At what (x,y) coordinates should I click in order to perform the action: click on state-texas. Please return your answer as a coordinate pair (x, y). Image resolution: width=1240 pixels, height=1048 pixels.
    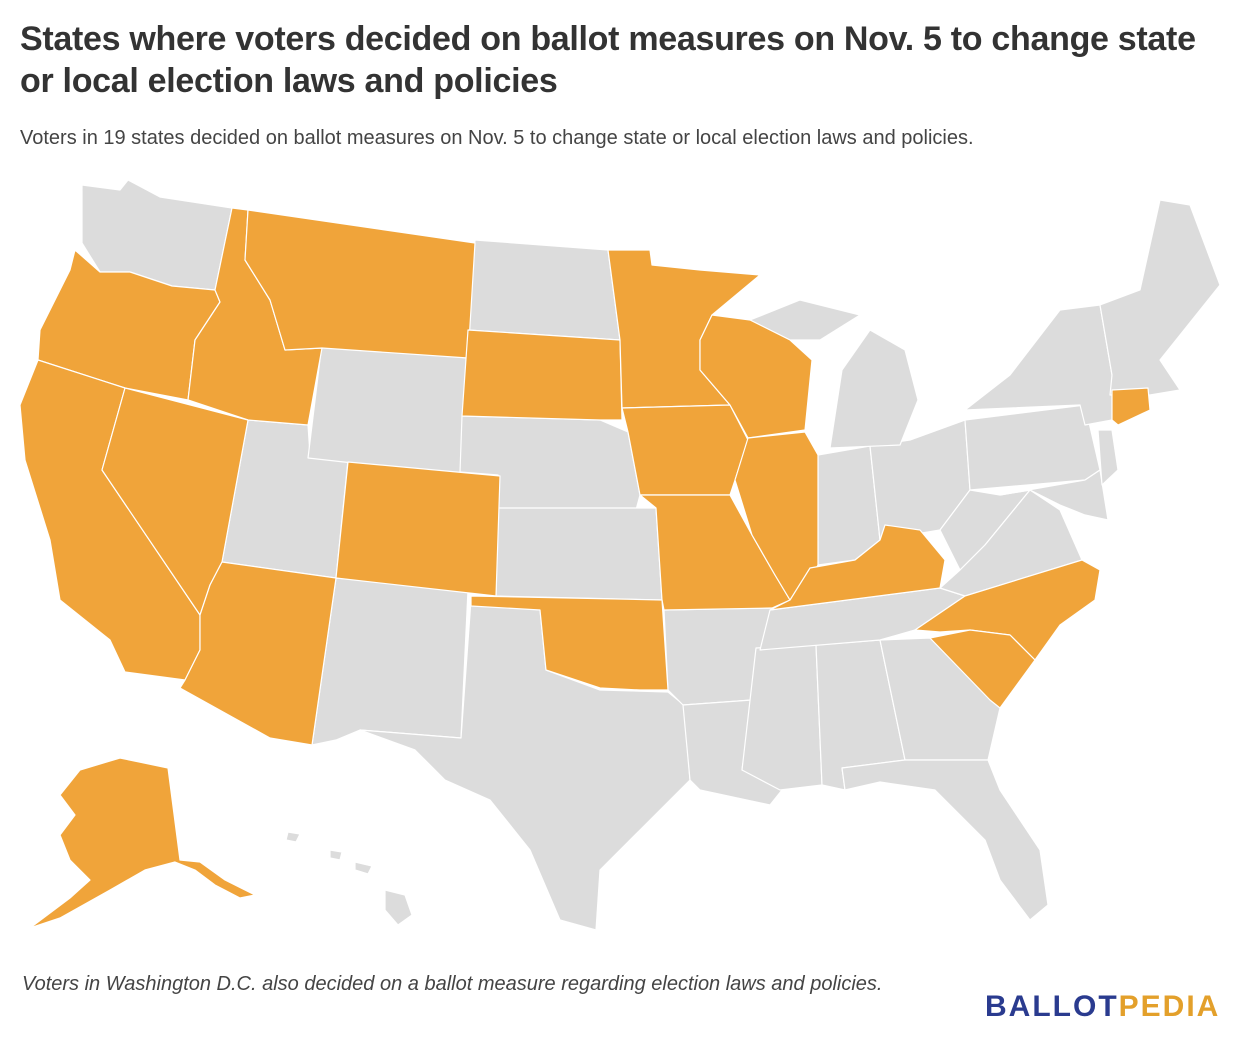
    Looking at the image, I should click on (525, 765).